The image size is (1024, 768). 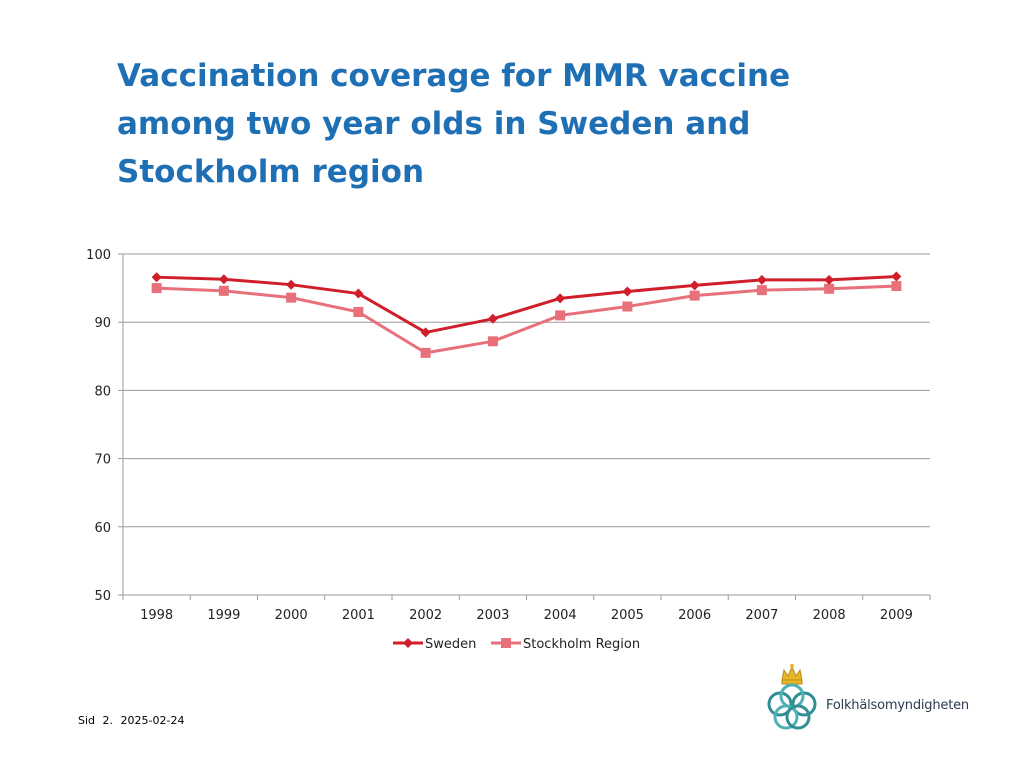 I want to click on x-tick-label: 2009, so click(x=896, y=615).